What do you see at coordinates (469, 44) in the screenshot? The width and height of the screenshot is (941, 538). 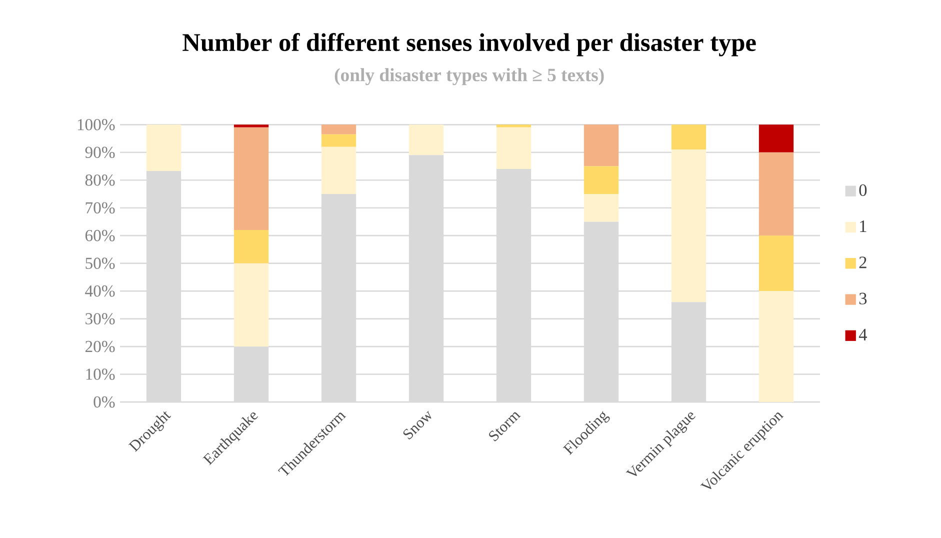 I see `chart-title: Number of different senses involved per disaster type` at bounding box center [469, 44].